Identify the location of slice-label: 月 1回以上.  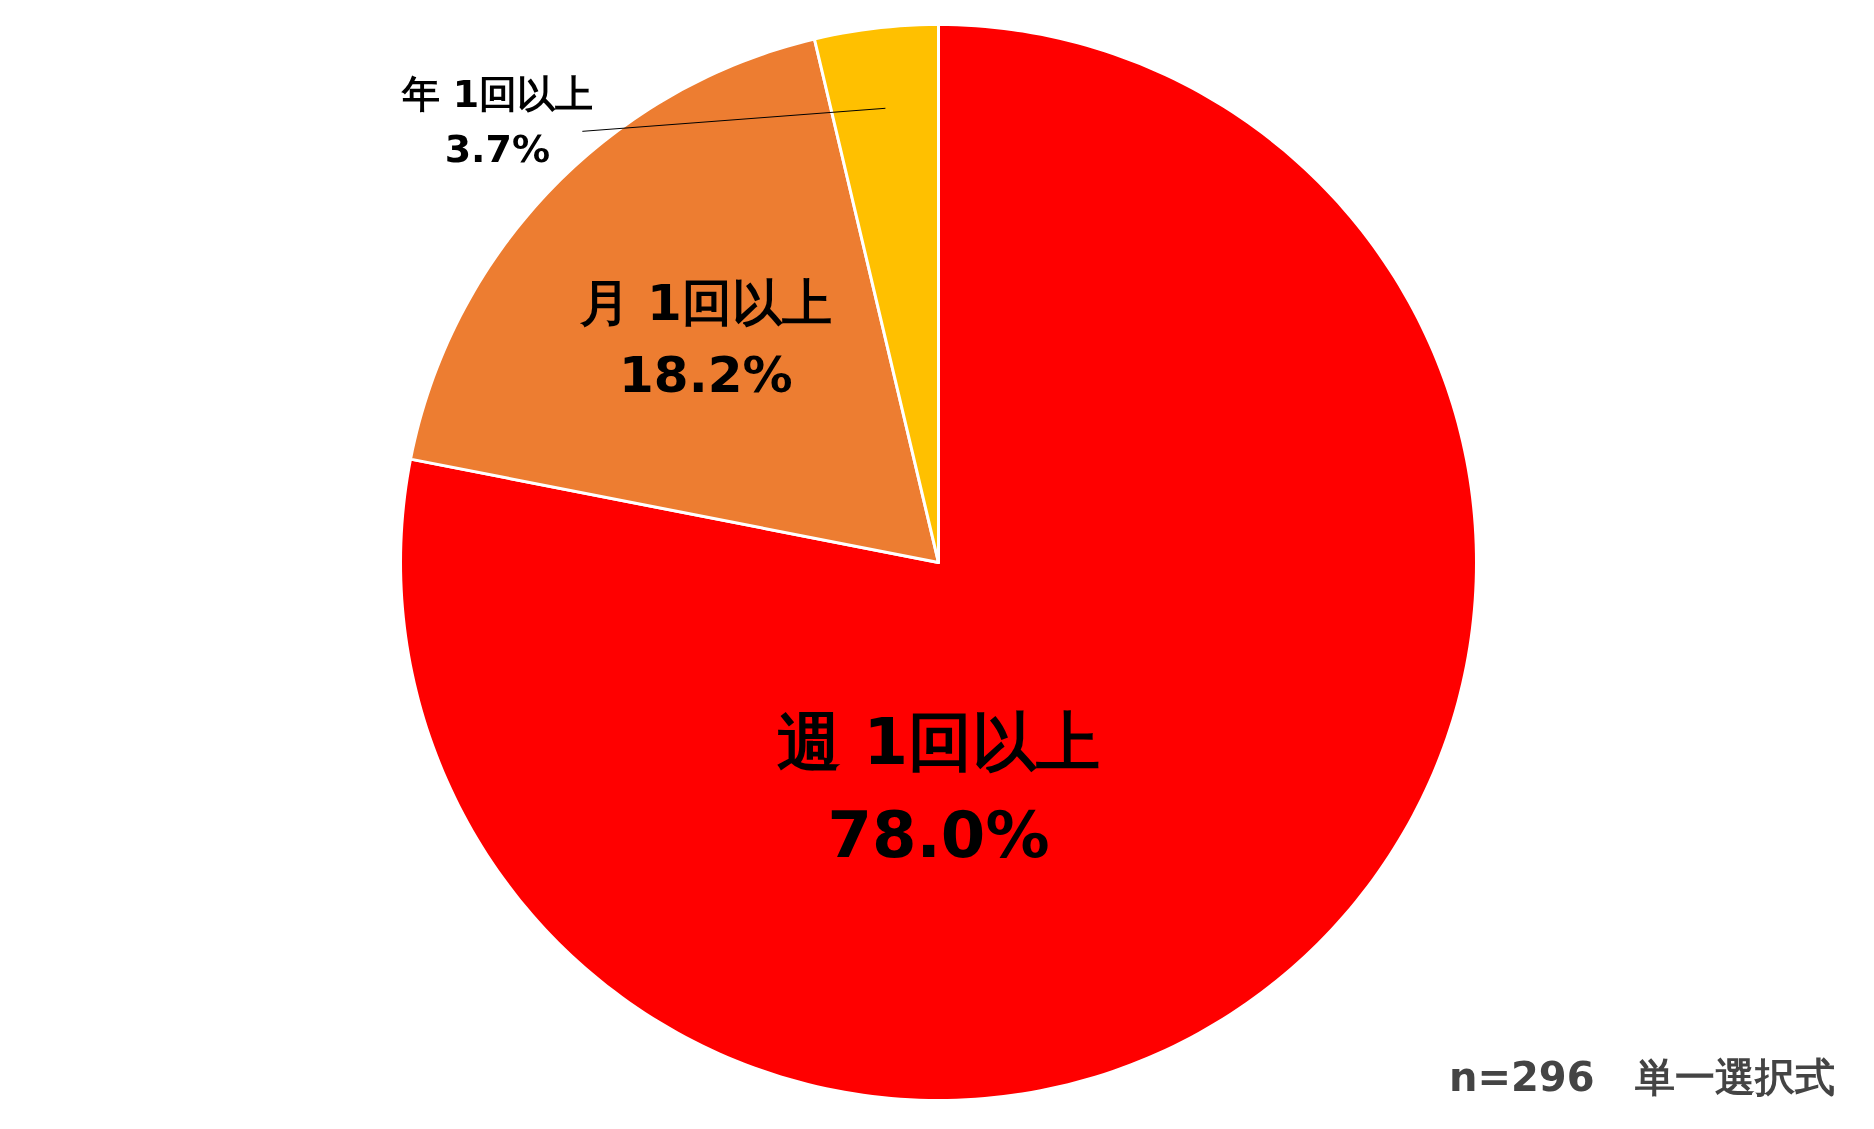
(705, 302).